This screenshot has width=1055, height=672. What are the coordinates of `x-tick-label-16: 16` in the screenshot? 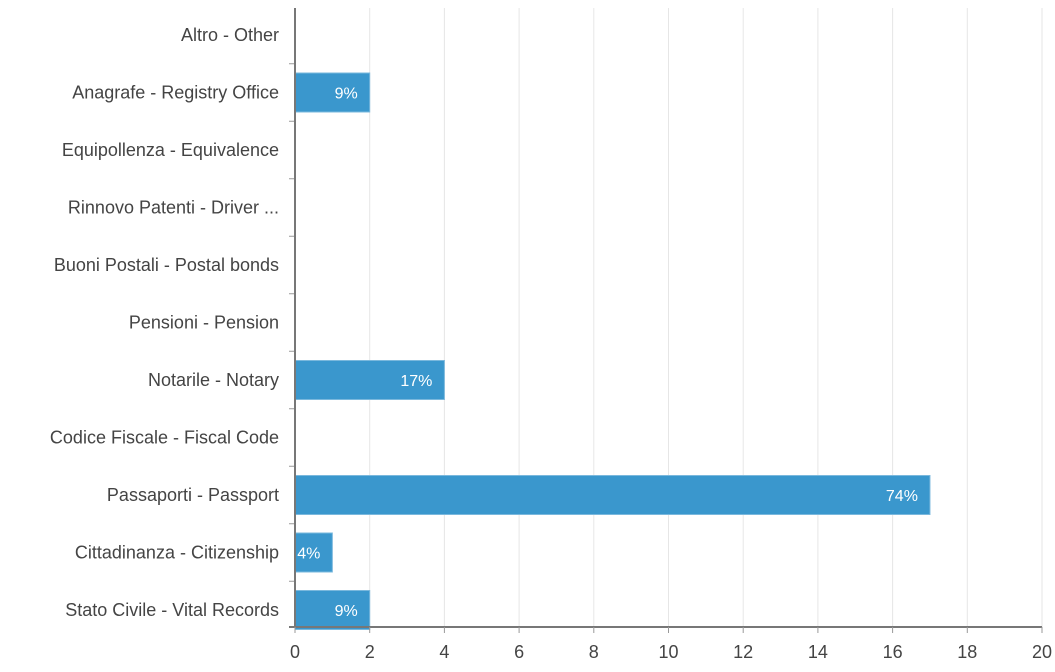 It's located at (893, 652).